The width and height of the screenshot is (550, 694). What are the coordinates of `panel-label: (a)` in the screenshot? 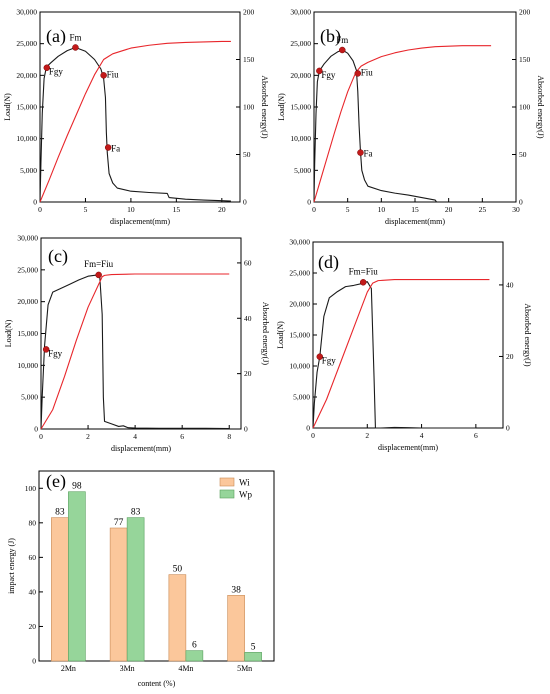 It's located at (56, 36).